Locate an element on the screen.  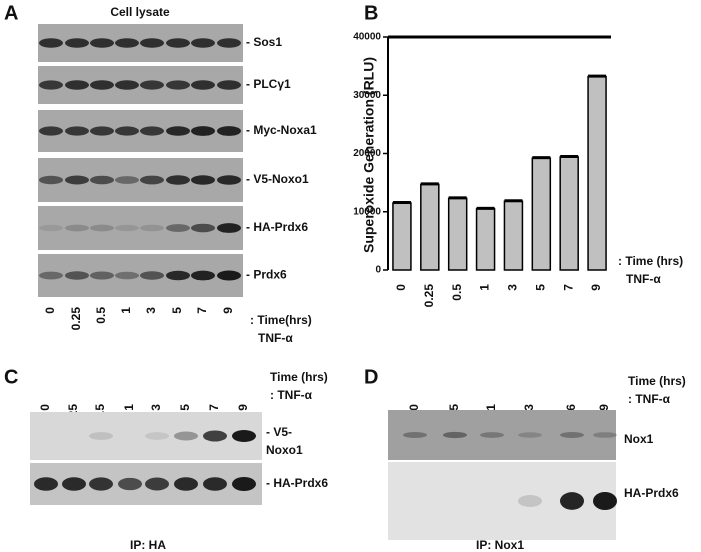
lane-label: 6 is located at coordinates (571, 407).